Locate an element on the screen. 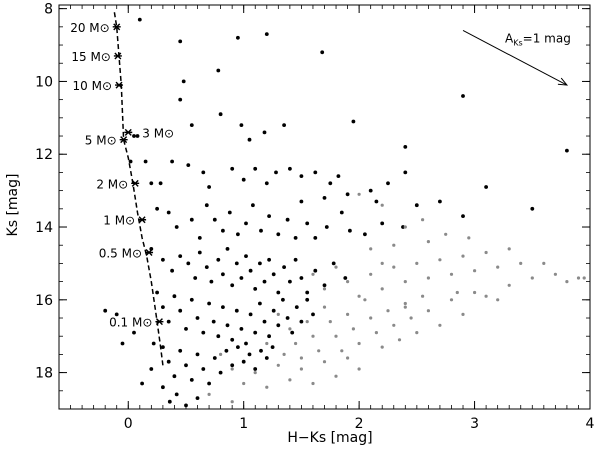  y-tick-label: 14 is located at coordinates (44, 228).